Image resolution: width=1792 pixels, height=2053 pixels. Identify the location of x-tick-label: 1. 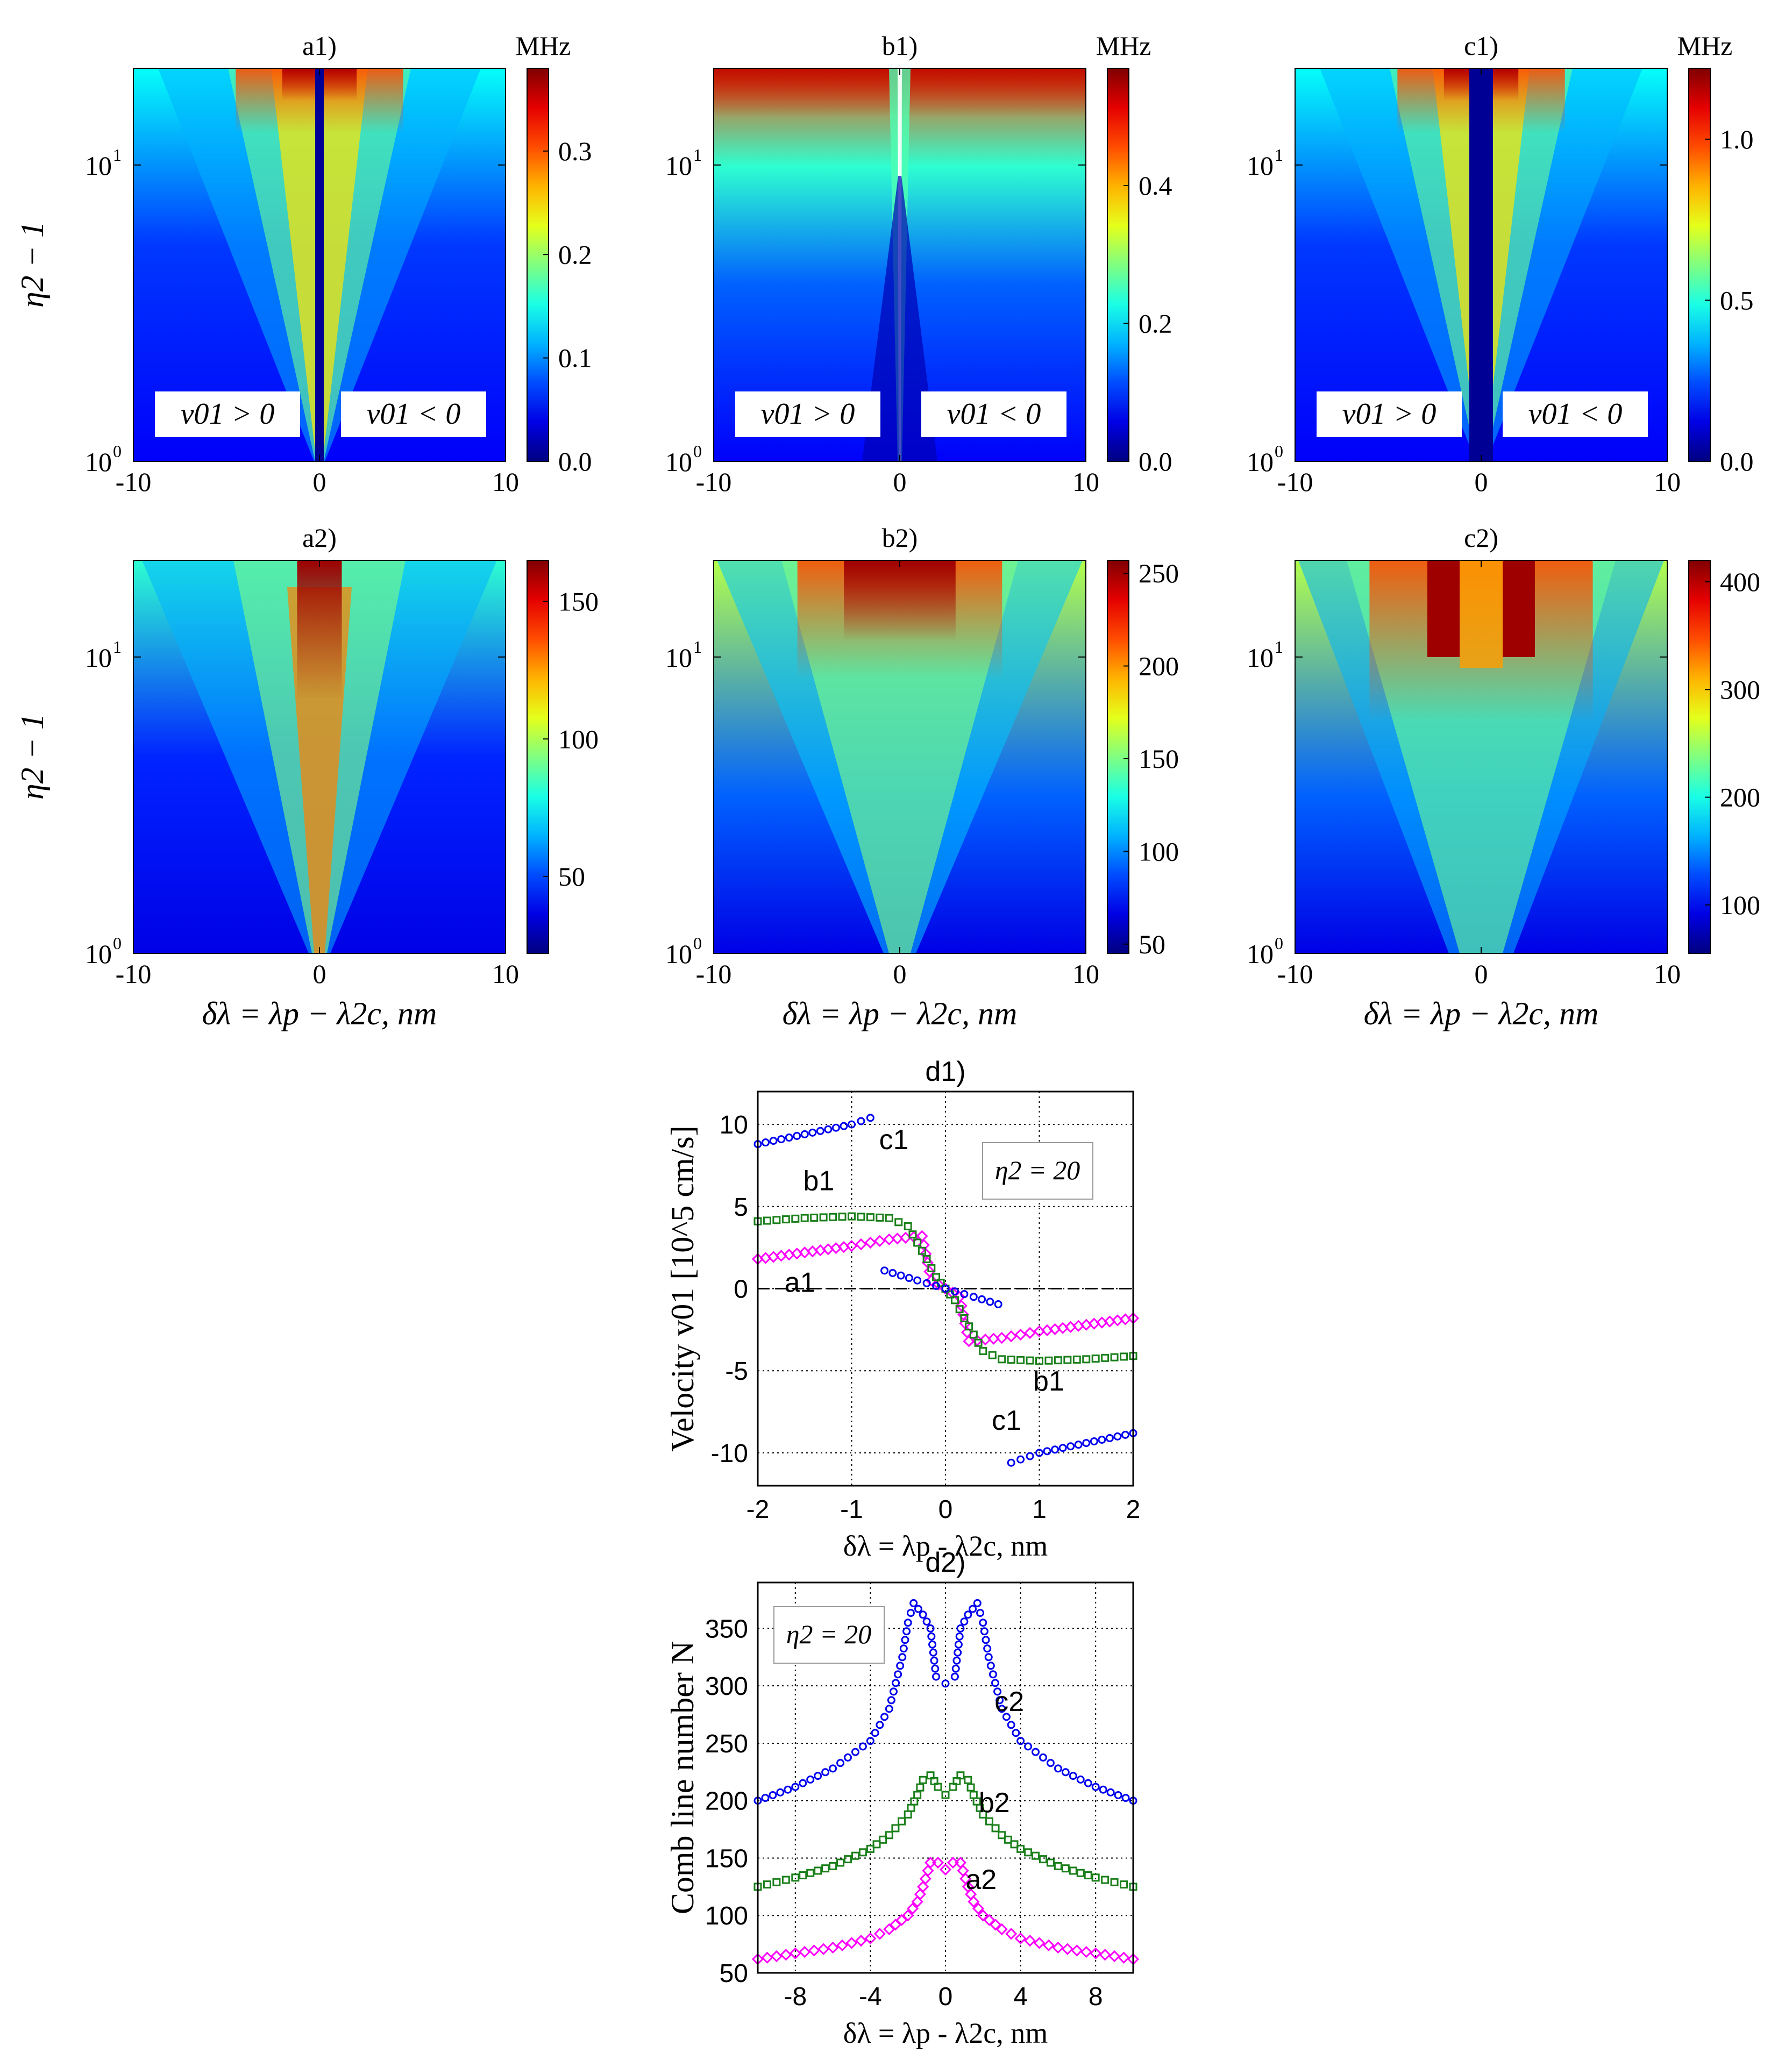
(1039, 1510).